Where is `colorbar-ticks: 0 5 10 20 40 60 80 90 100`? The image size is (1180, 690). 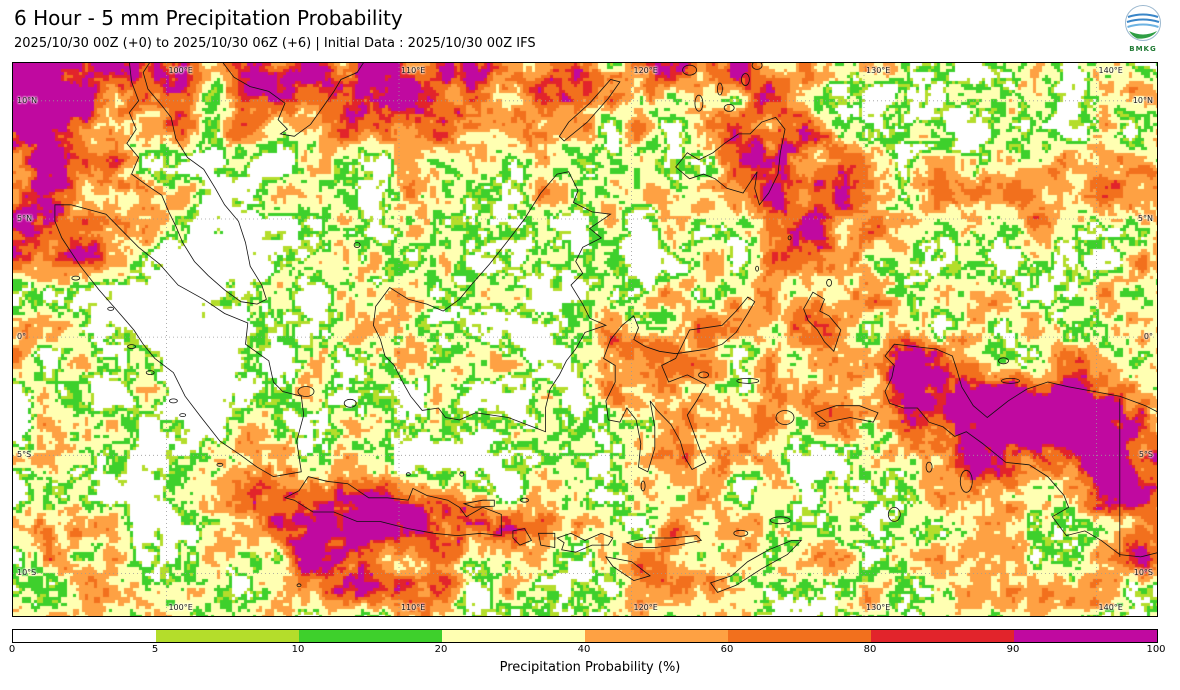 colorbar-ticks: 0 5 10 20 40 60 80 90 100 is located at coordinates (587, 650).